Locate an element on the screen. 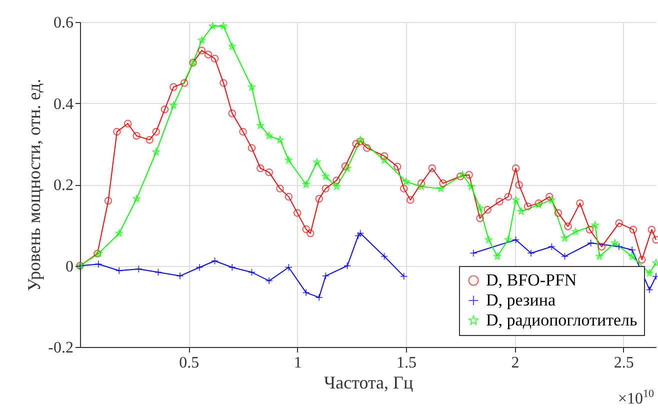 The height and width of the screenshot is (408, 658). x-tick-label: 1.5 is located at coordinates (406, 363).